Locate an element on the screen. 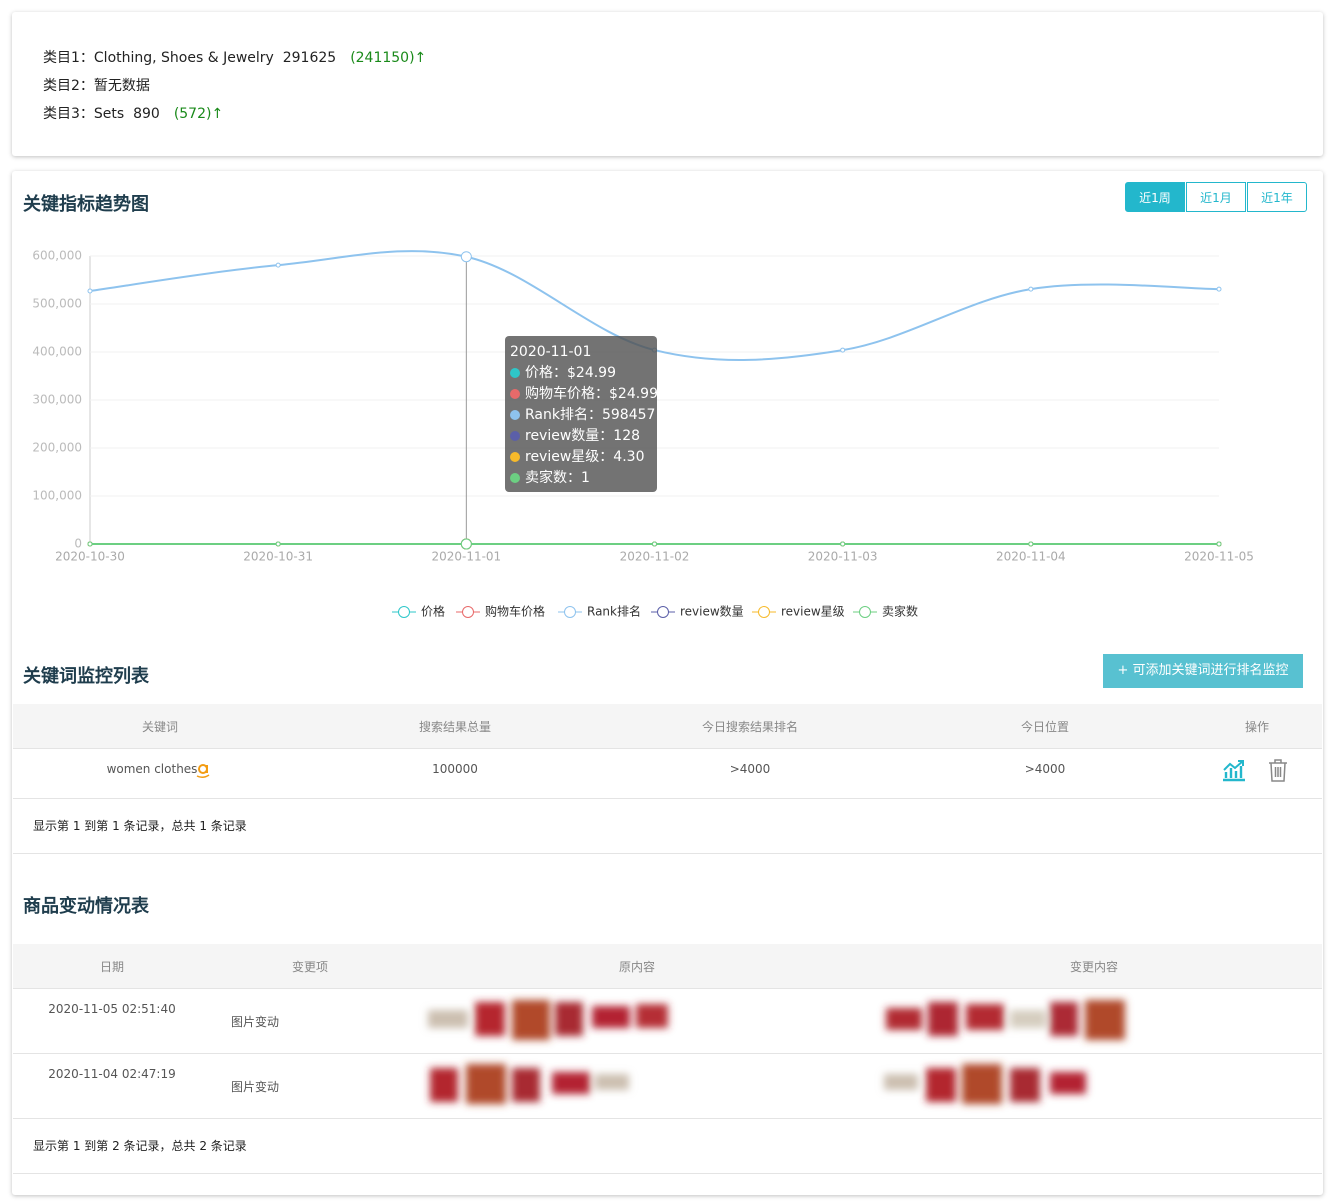 This screenshot has width=1336, height=1203. tooltip-text: 价格：$24.99 is located at coordinates (570, 373).